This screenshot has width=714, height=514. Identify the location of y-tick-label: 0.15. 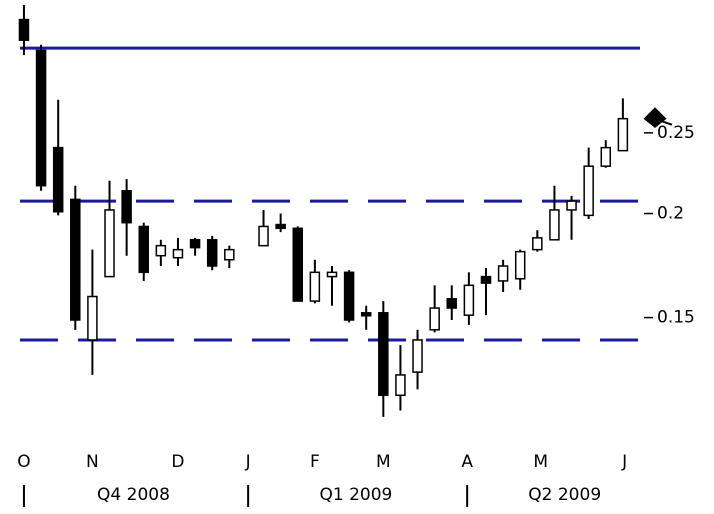
(676, 318).